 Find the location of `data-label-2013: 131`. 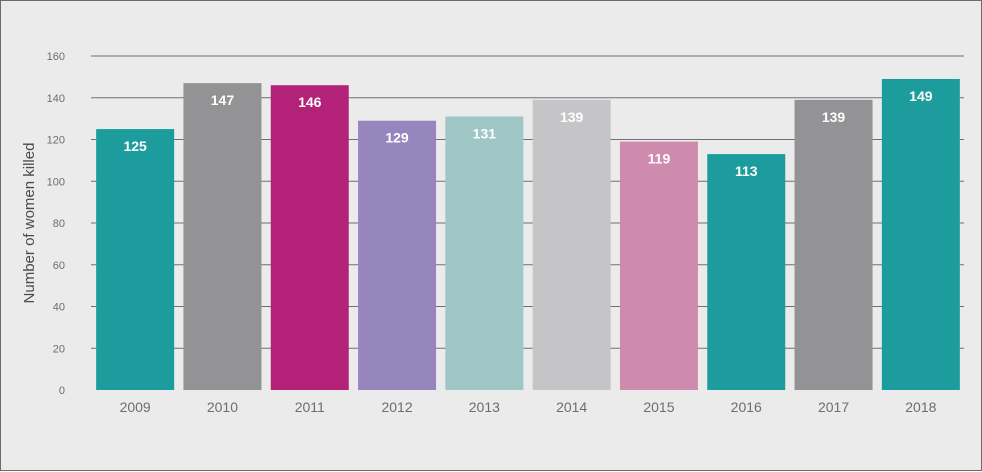

data-label-2013: 131 is located at coordinates (485, 134).